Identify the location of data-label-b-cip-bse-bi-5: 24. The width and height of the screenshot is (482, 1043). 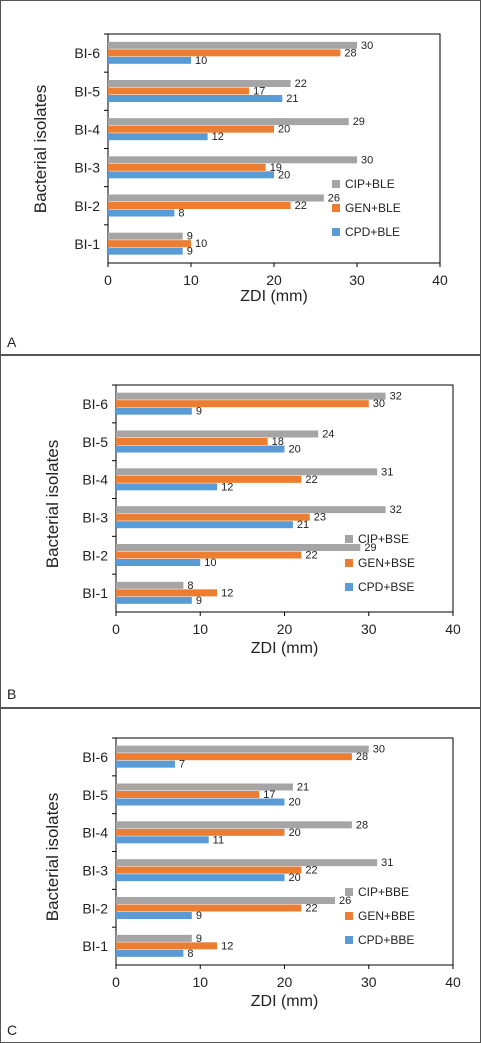
(328, 435).